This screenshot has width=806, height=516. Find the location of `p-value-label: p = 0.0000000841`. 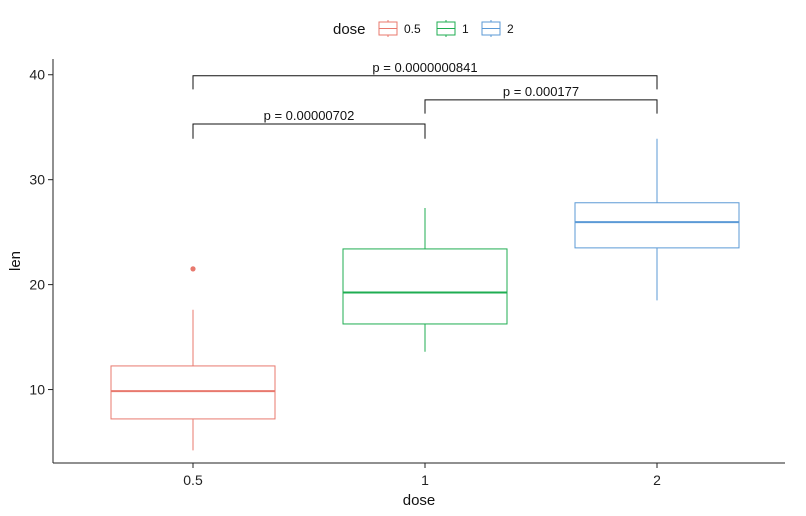

p-value-label: p = 0.0000000841 is located at coordinates (424, 67).